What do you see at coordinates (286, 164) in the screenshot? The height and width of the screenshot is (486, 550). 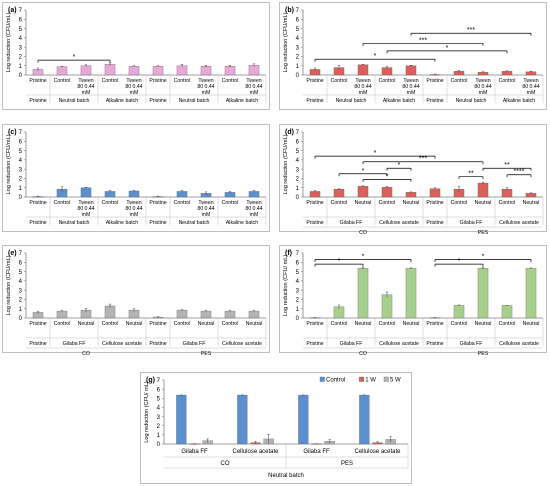 I see `y-axis-title: Log reduction (CFU/mL)` at bounding box center [286, 164].